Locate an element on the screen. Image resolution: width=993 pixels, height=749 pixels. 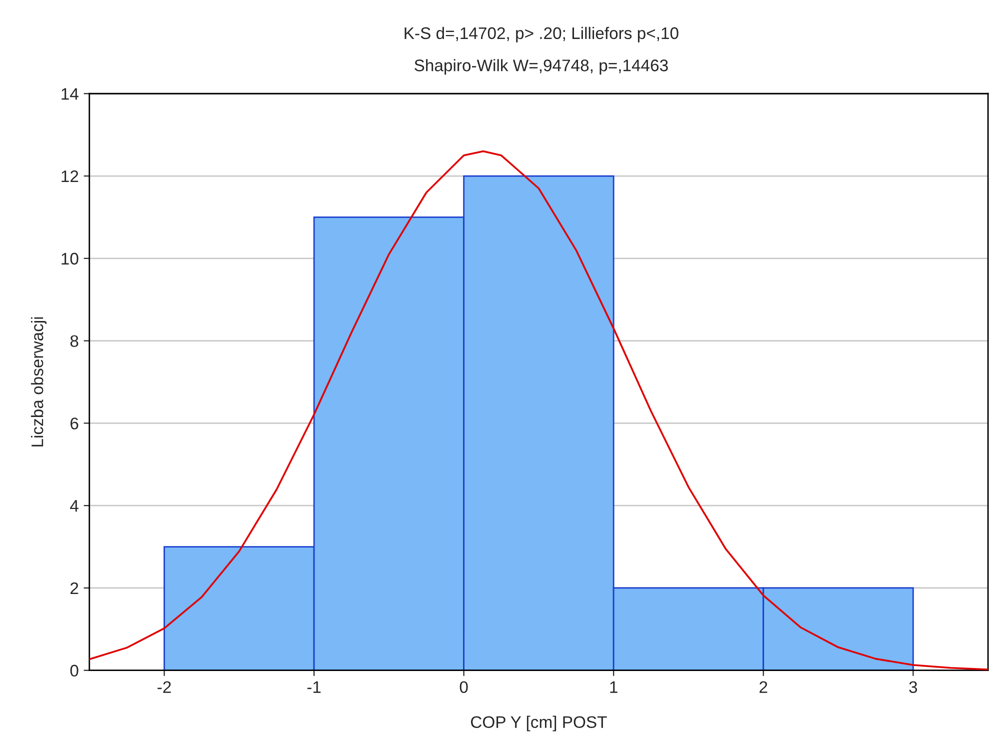
y-tick-label: 6 is located at coordinates (74, 424).